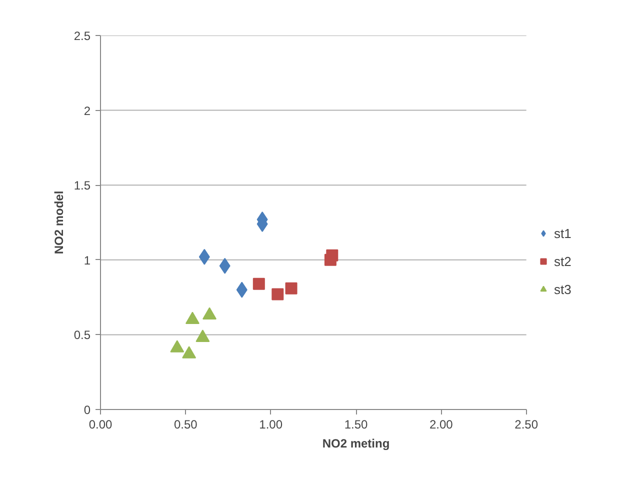 The height and width of the screenshot is (488, 624). Describe the element at coordinates (82, 335) in the screenshot. I see `y-tick-label: 0.5` at that location.